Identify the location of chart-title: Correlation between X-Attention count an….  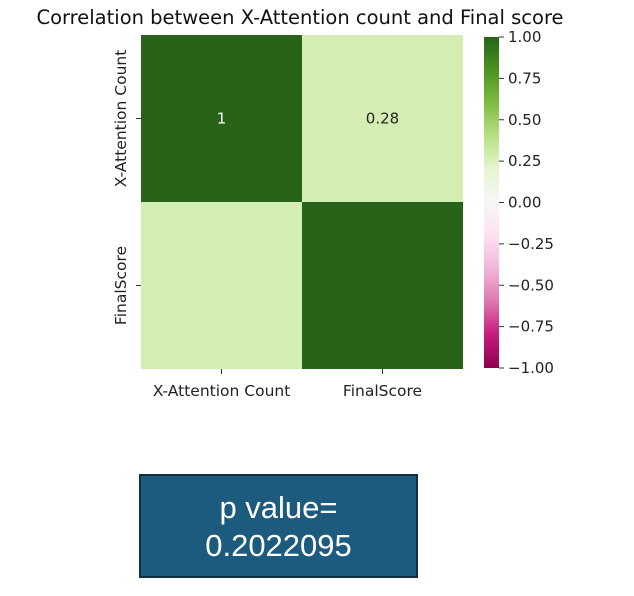
(299, 17).